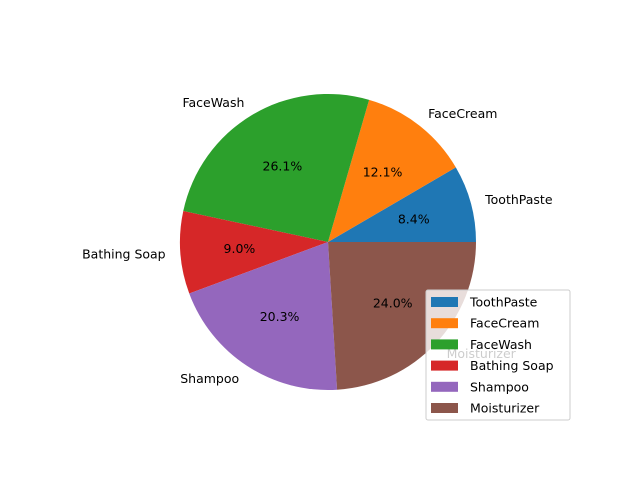  I want to click on legend-frame, so click(498, 355).